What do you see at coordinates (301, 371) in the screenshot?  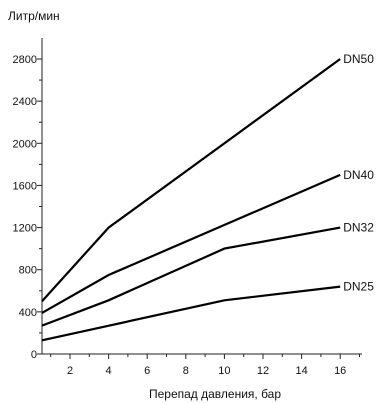 I see `x-tick-label: 14` at bounding box center [301, 371].